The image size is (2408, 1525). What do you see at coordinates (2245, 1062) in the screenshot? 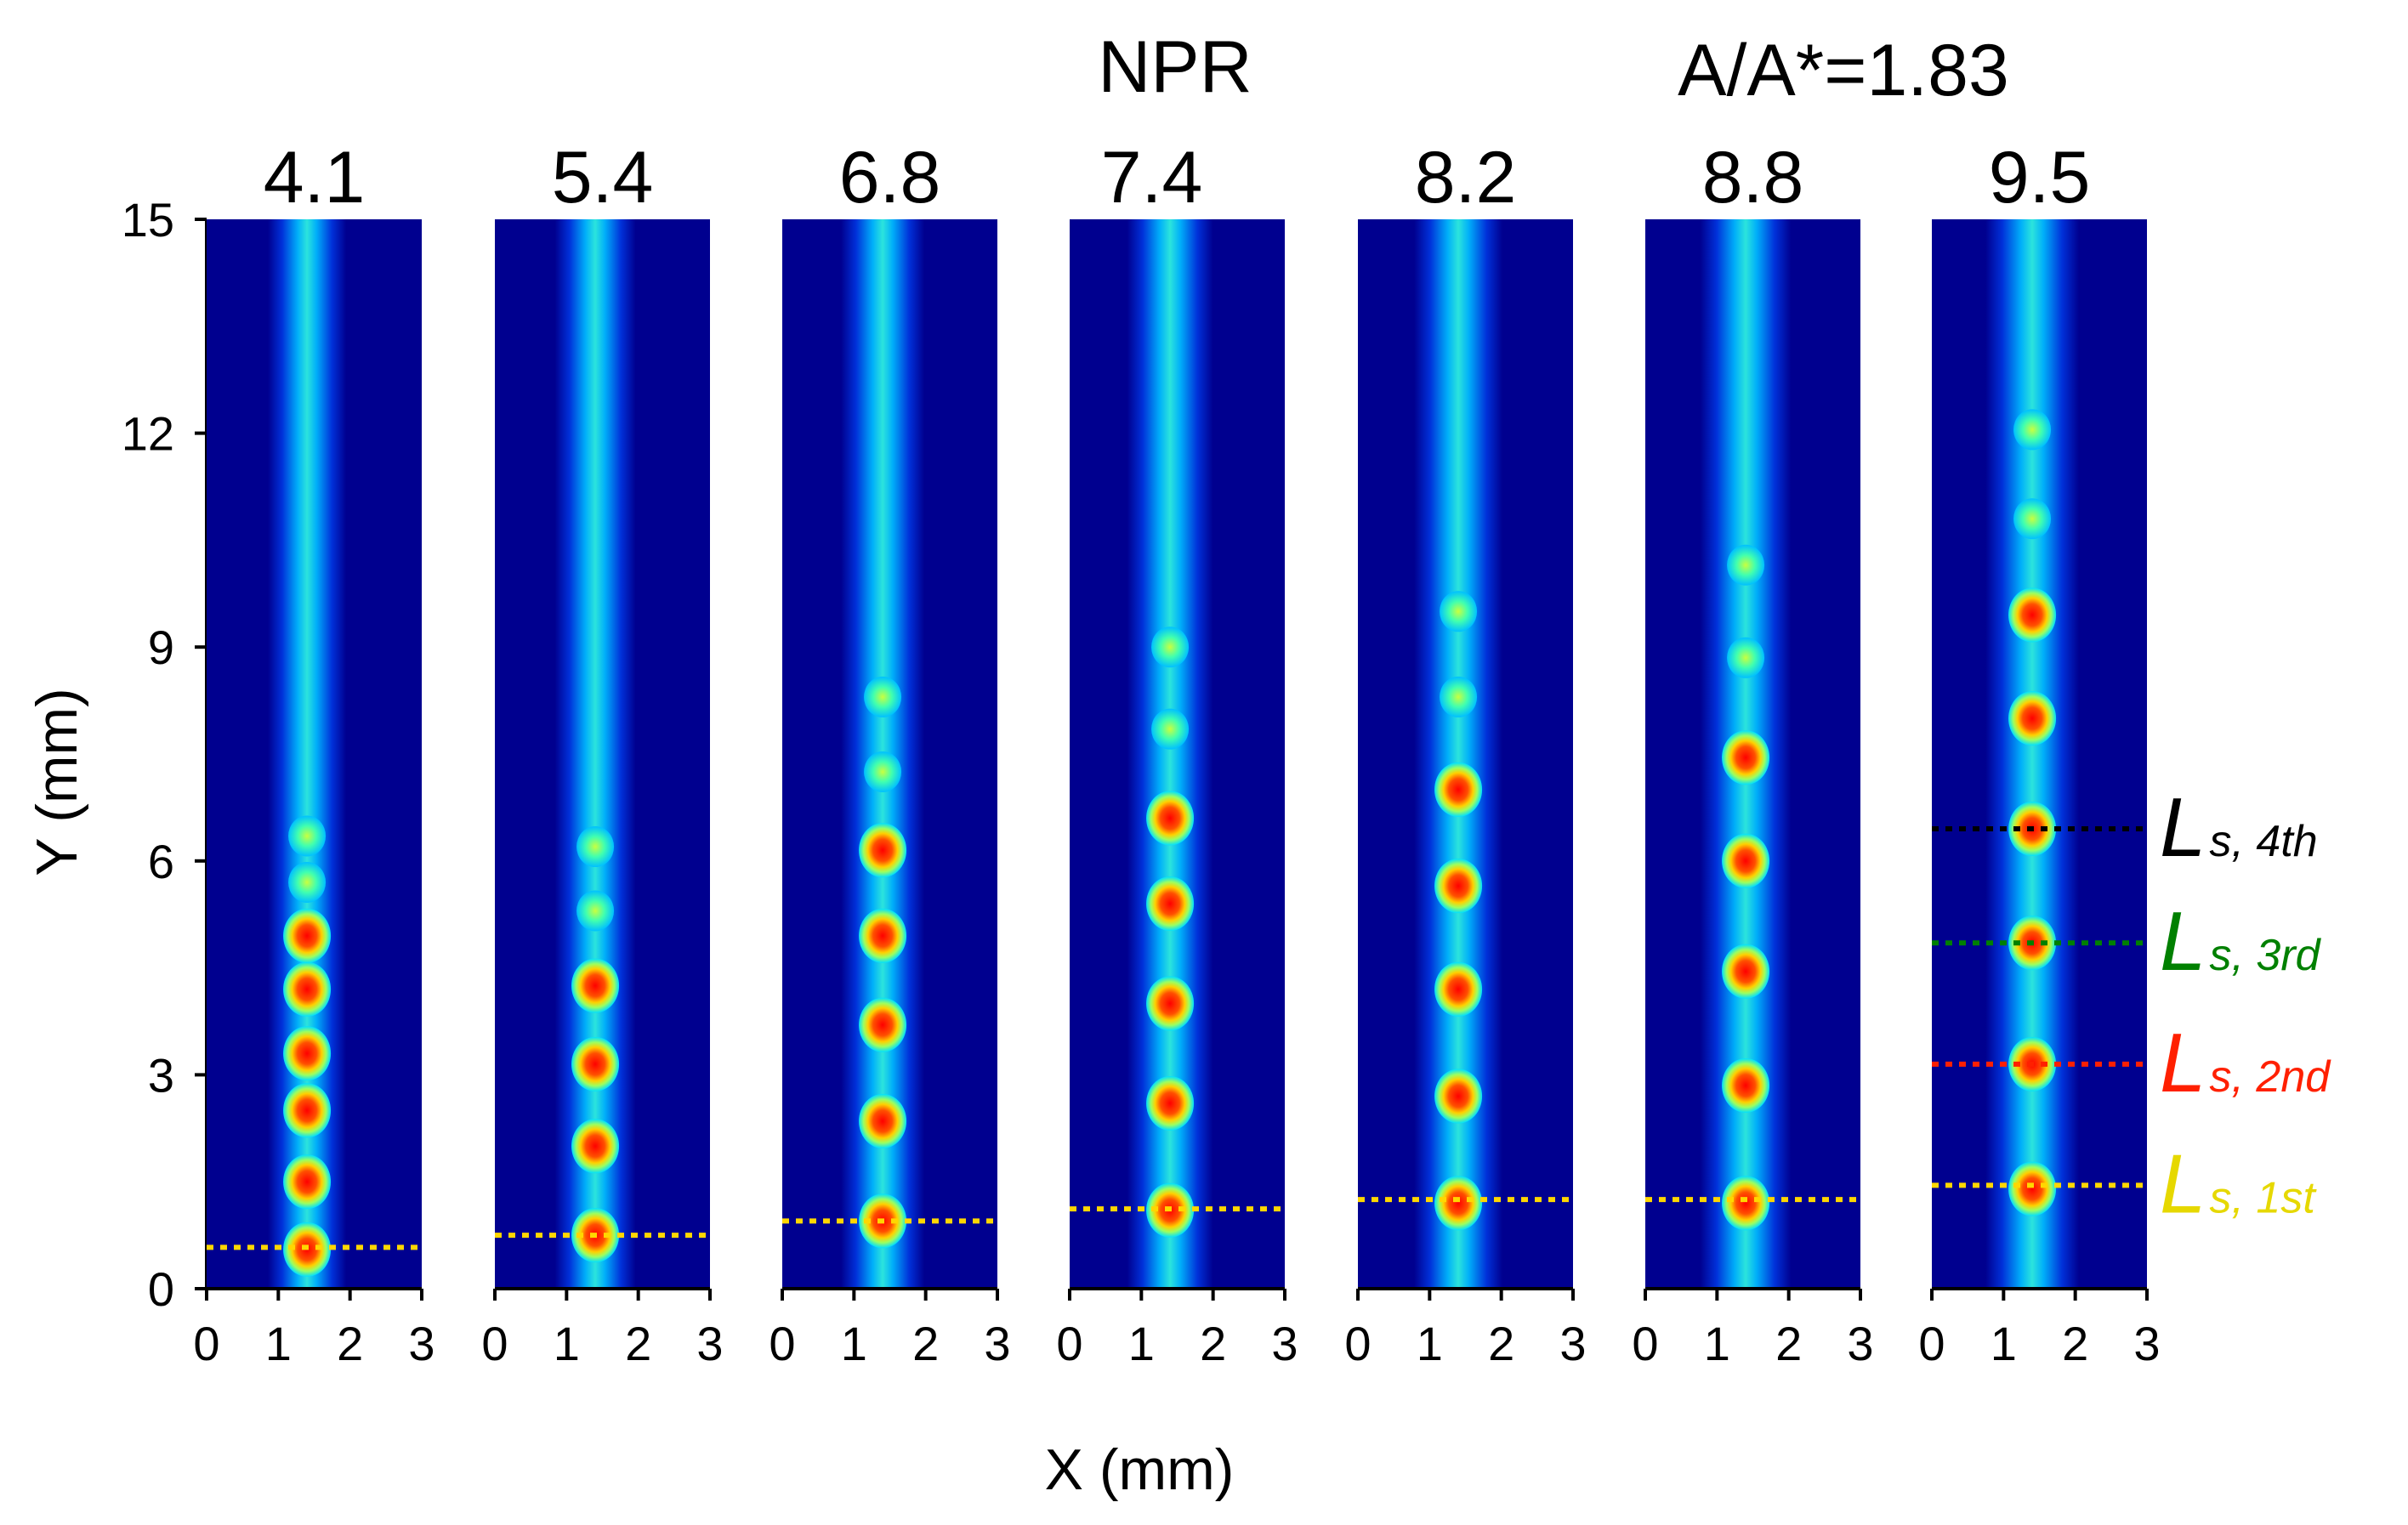
I see `legend-item: Ls, 2nd` at bounding box center [2245, 1062].